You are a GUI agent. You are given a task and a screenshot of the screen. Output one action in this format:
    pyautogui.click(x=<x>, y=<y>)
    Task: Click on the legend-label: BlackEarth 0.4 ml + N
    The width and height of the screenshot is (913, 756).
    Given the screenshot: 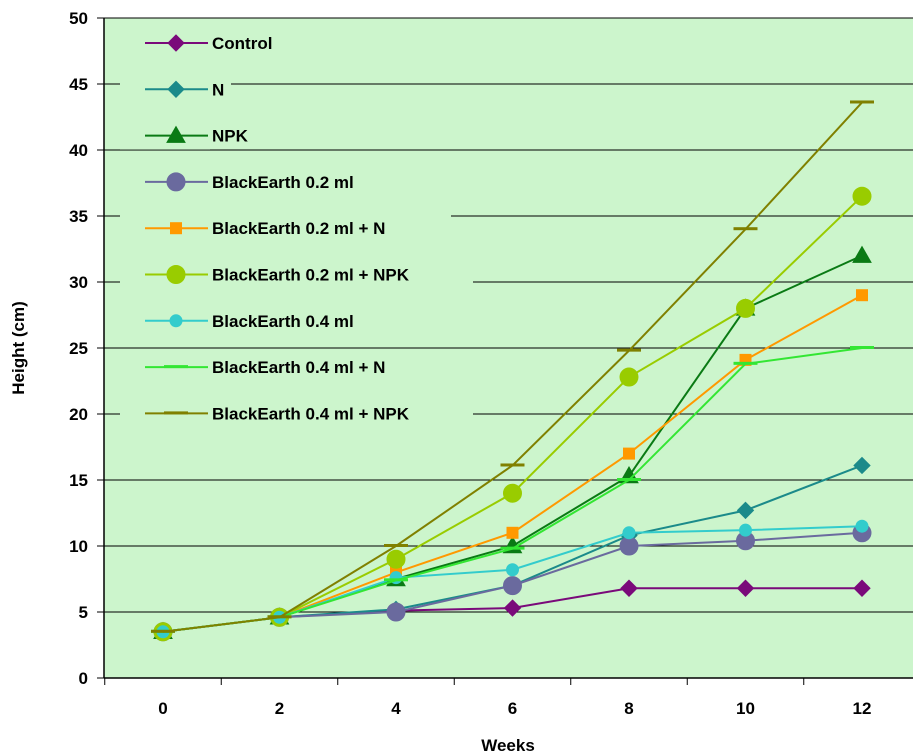 What is the action you would take?
    pyautogui.click(x=298, y=367)
    